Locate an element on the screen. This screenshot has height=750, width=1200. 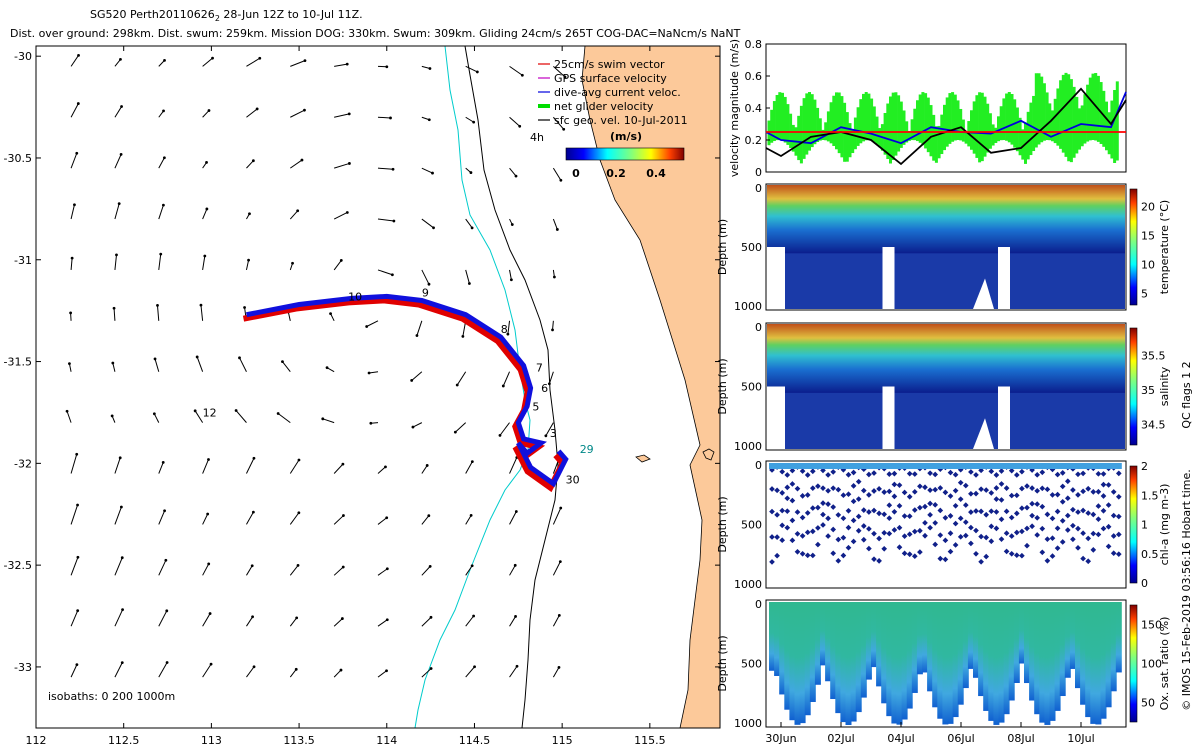
day-label: 3 is located at coordinates (553, 433).